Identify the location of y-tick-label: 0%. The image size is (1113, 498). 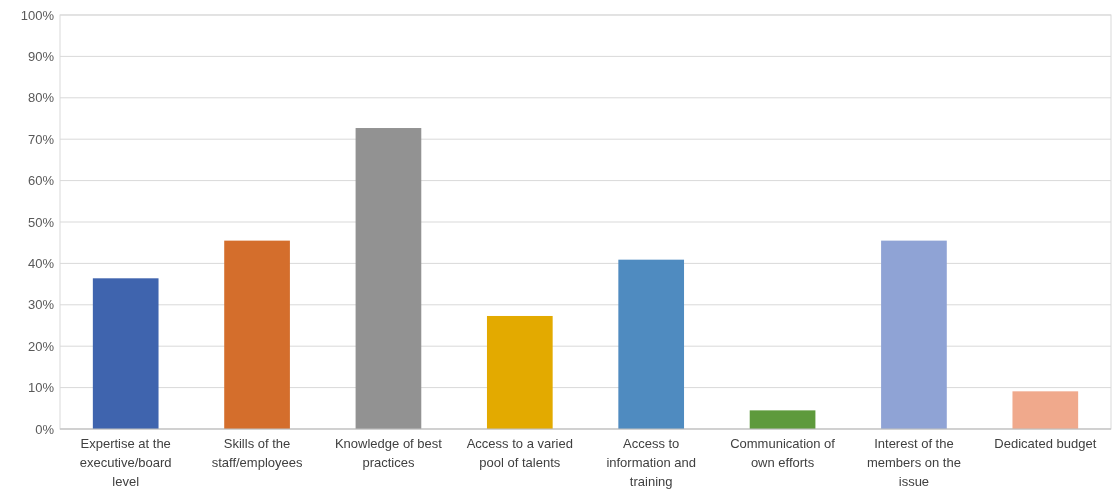
(45, 429).